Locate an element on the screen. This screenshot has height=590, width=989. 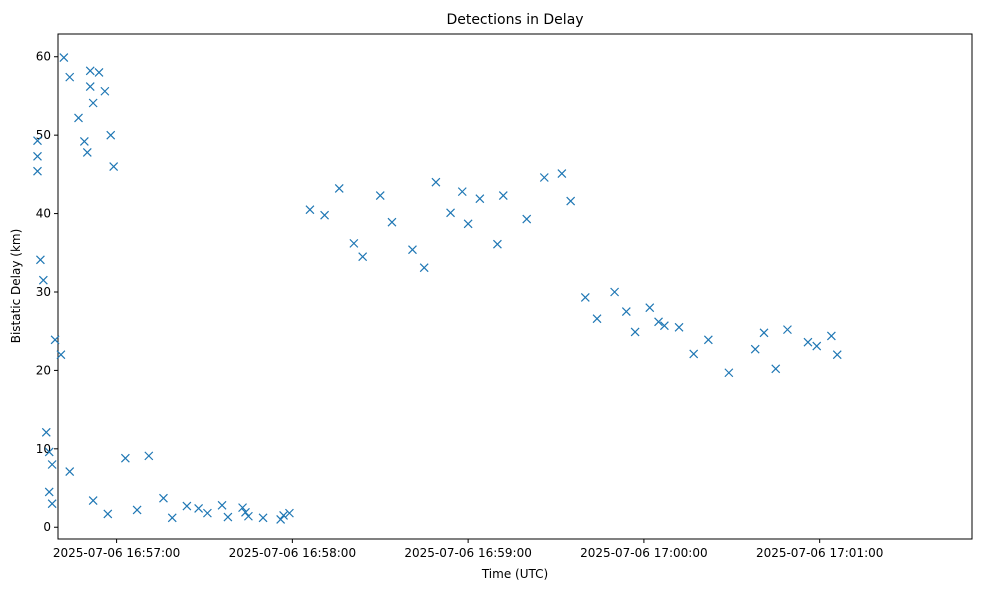
chart-title: Detections in Delay is located at coordinates (514, 20).